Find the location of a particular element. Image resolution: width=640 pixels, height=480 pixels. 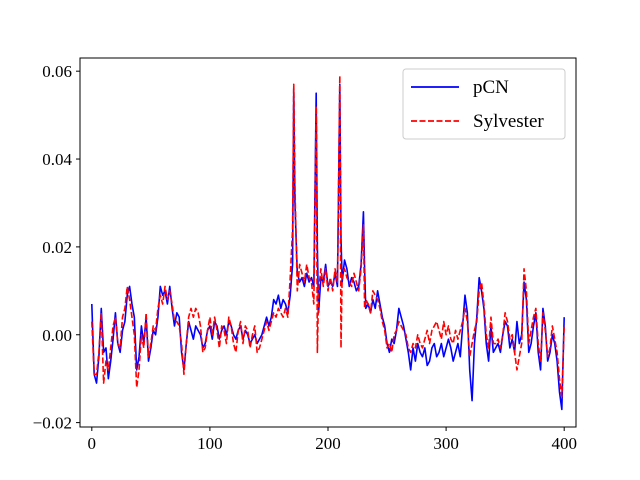

y-tick-label: 0.04 is located at coordinates (57, 159).